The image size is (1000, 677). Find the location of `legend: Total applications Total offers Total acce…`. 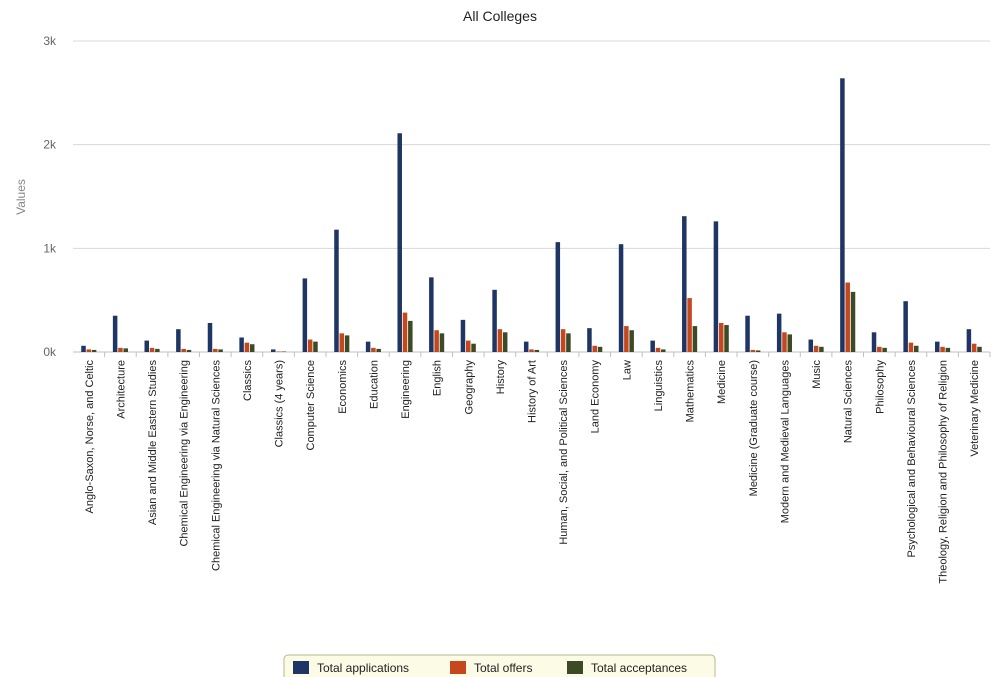

legend: Total applications Total offers Total acce… is located at coordinates (499, 665).